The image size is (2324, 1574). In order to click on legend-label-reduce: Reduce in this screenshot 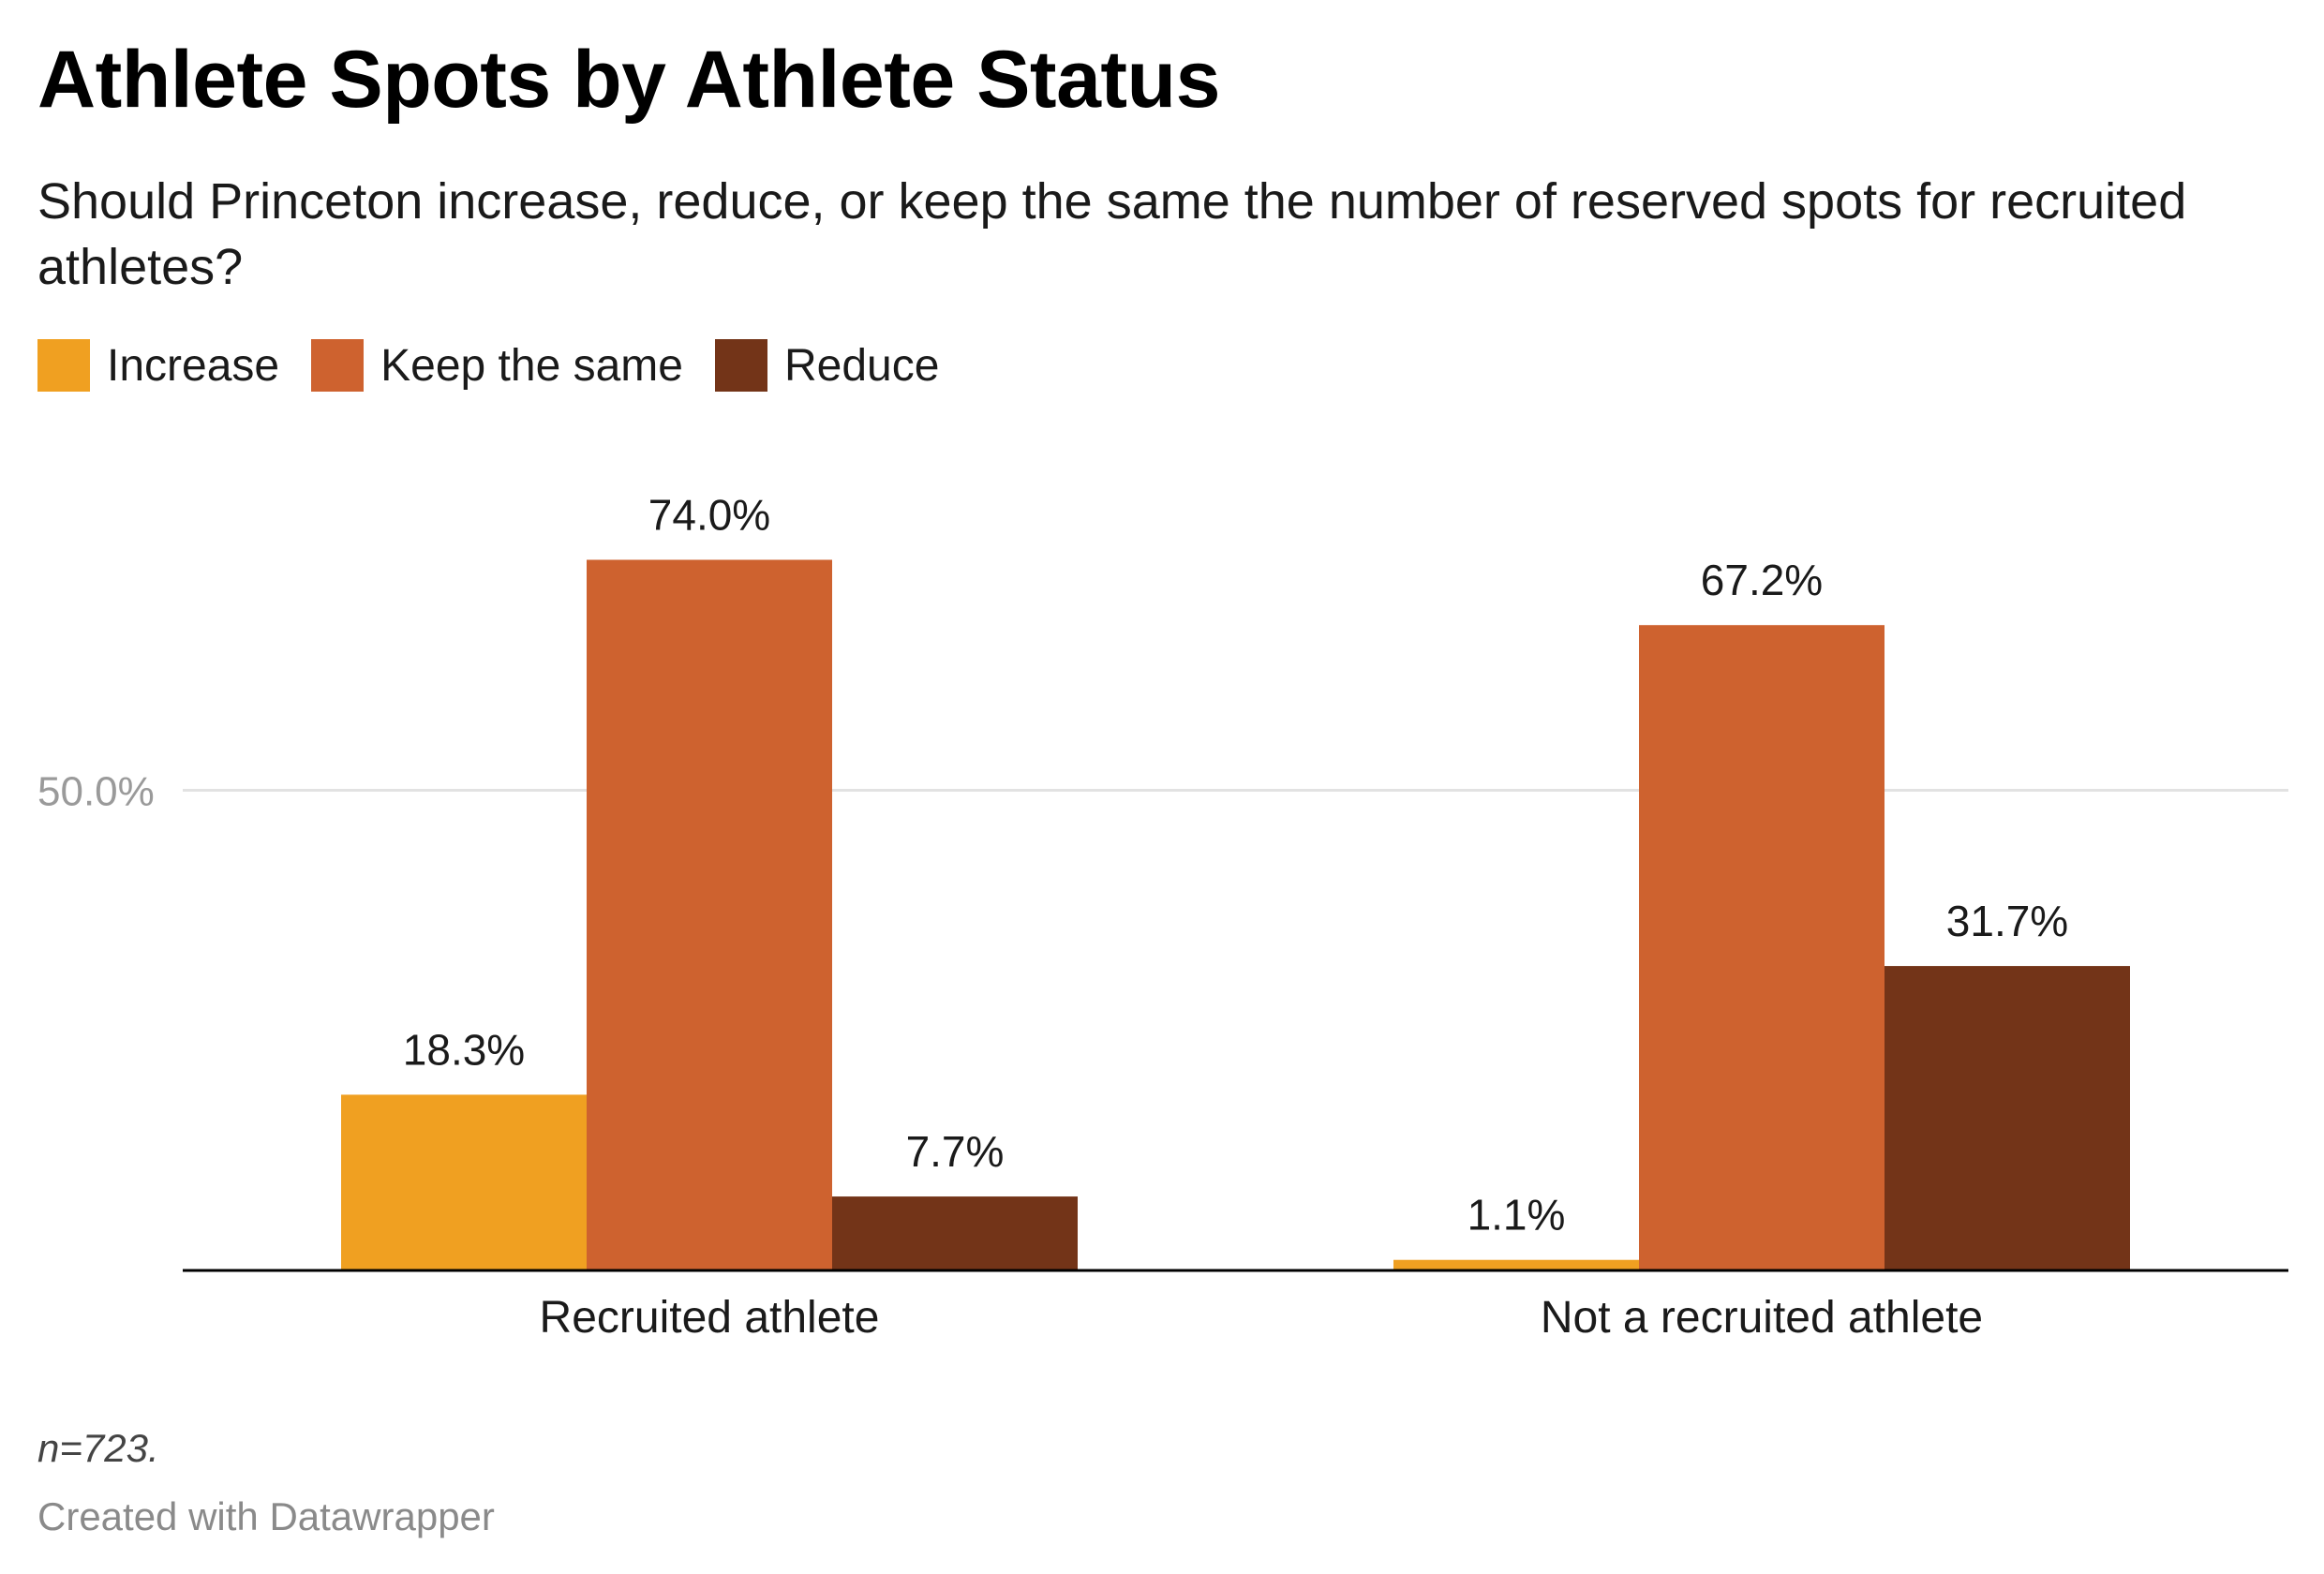, I will do `click(861, 366)`.